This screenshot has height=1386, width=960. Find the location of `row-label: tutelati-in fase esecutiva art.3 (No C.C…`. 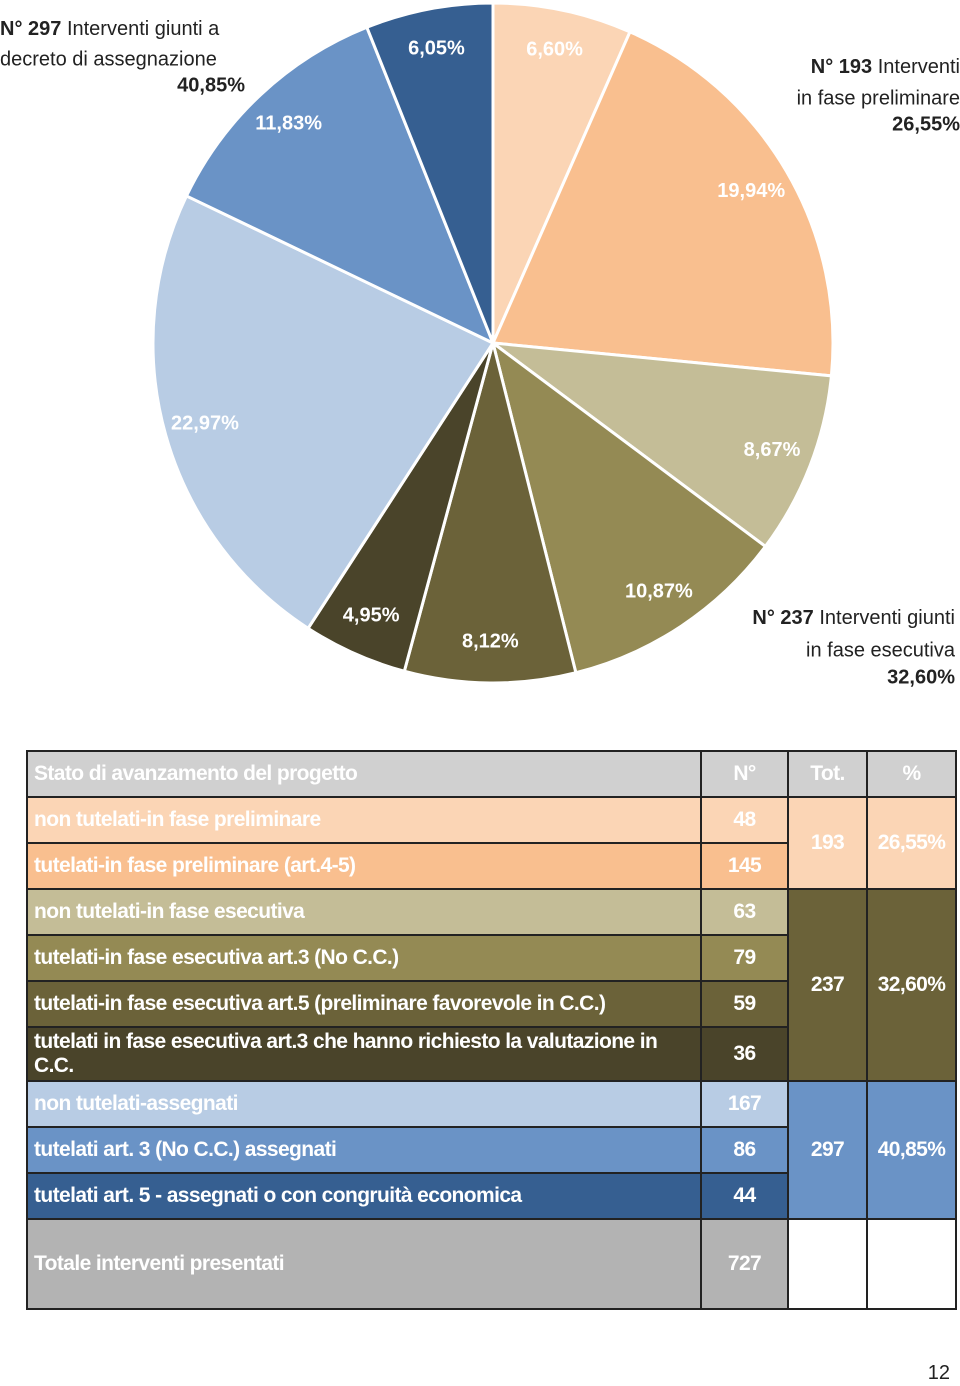

row-label: tutelati-in fase esecutiva art.3 (No C.C… is located at coordinates (364, 958).